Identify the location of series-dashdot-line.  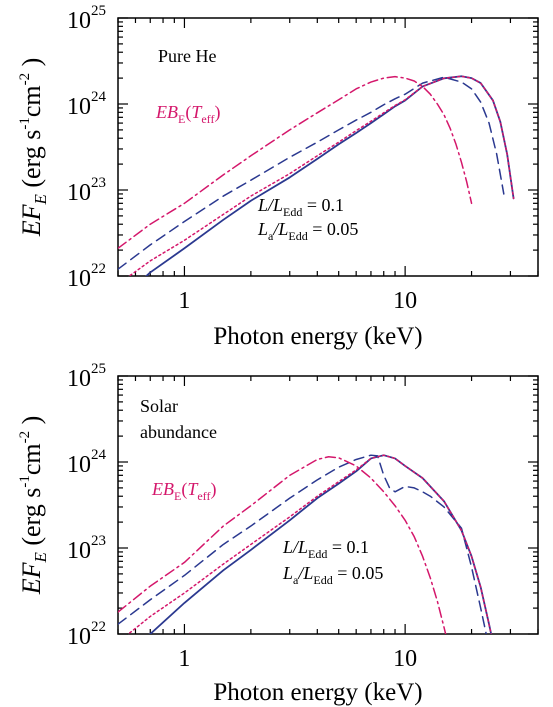
(282, 545).